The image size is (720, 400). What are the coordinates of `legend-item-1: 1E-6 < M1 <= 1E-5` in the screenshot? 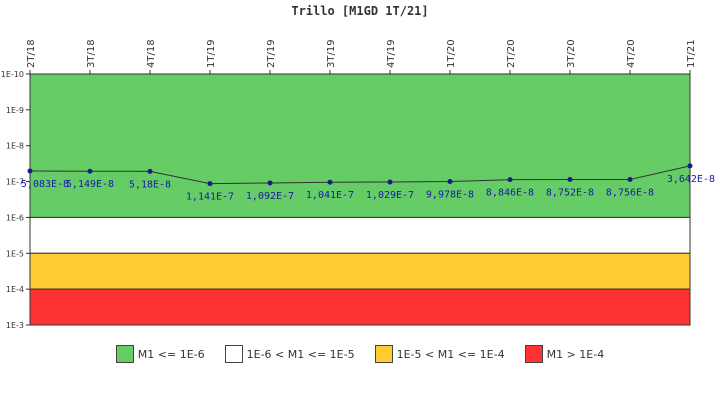 It's located at (289, 354).